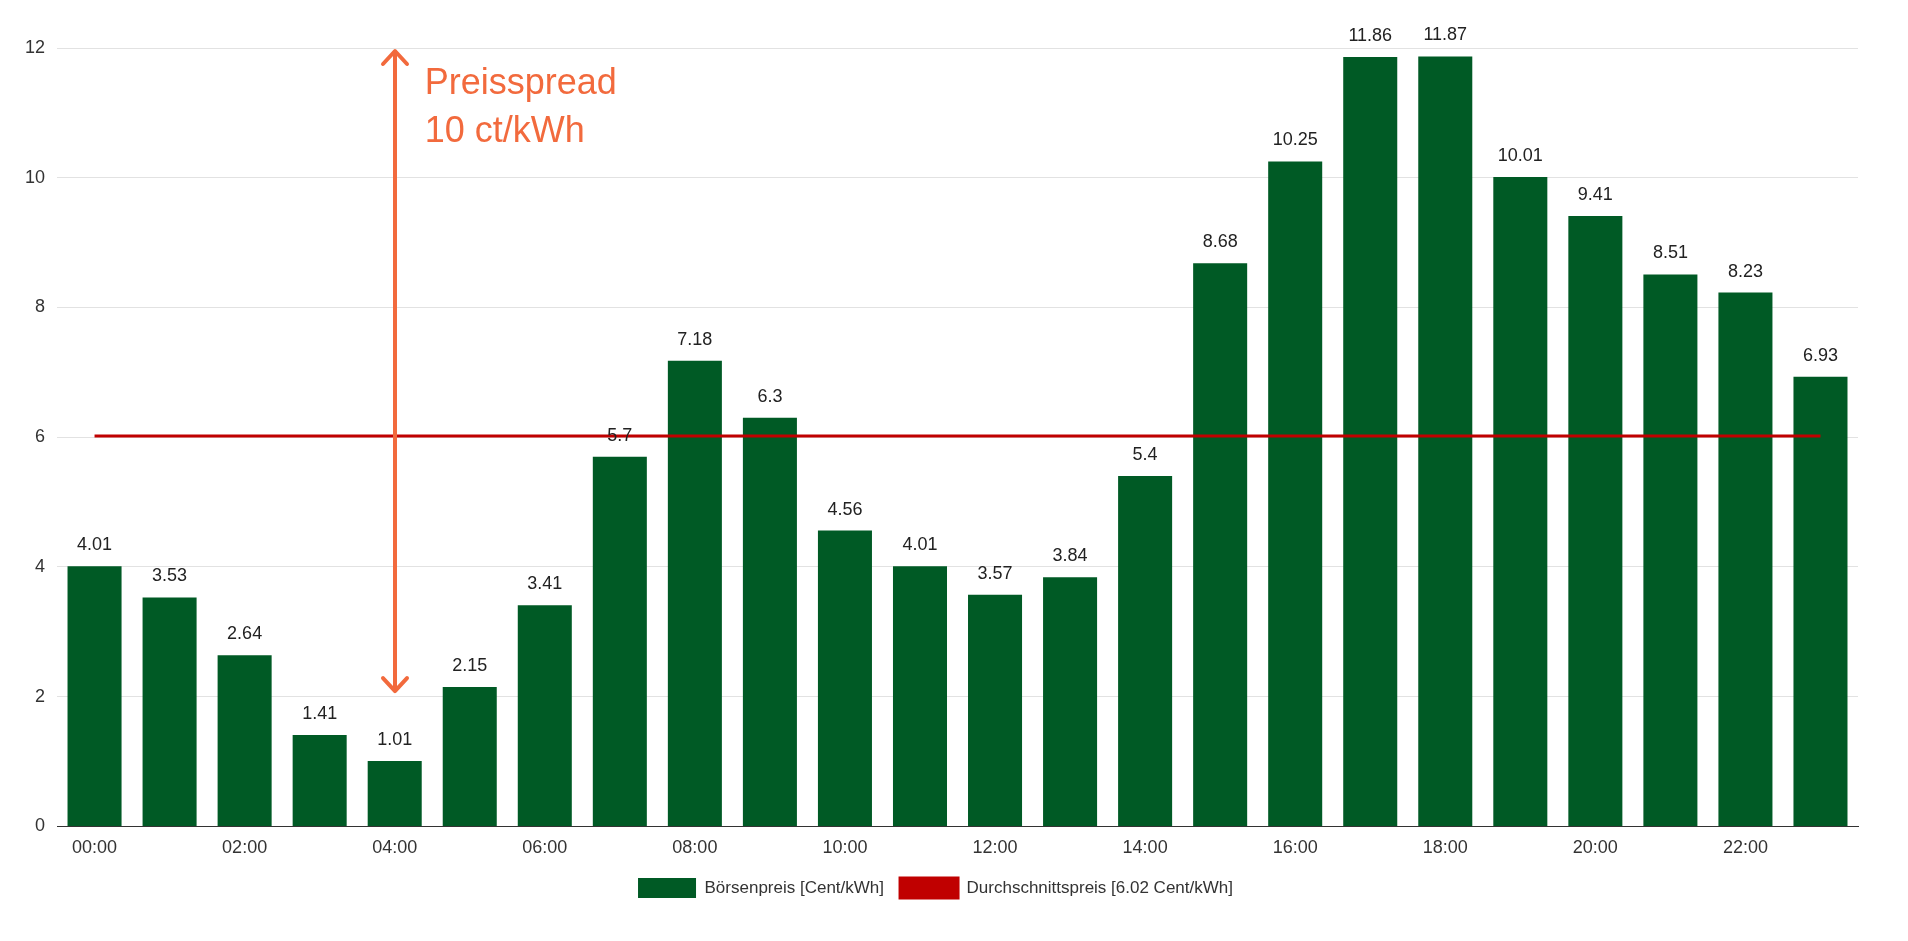 The width and height of the screenshot is (1908, 941). I want to click on data-label: 8.68, so click(1220, 241).